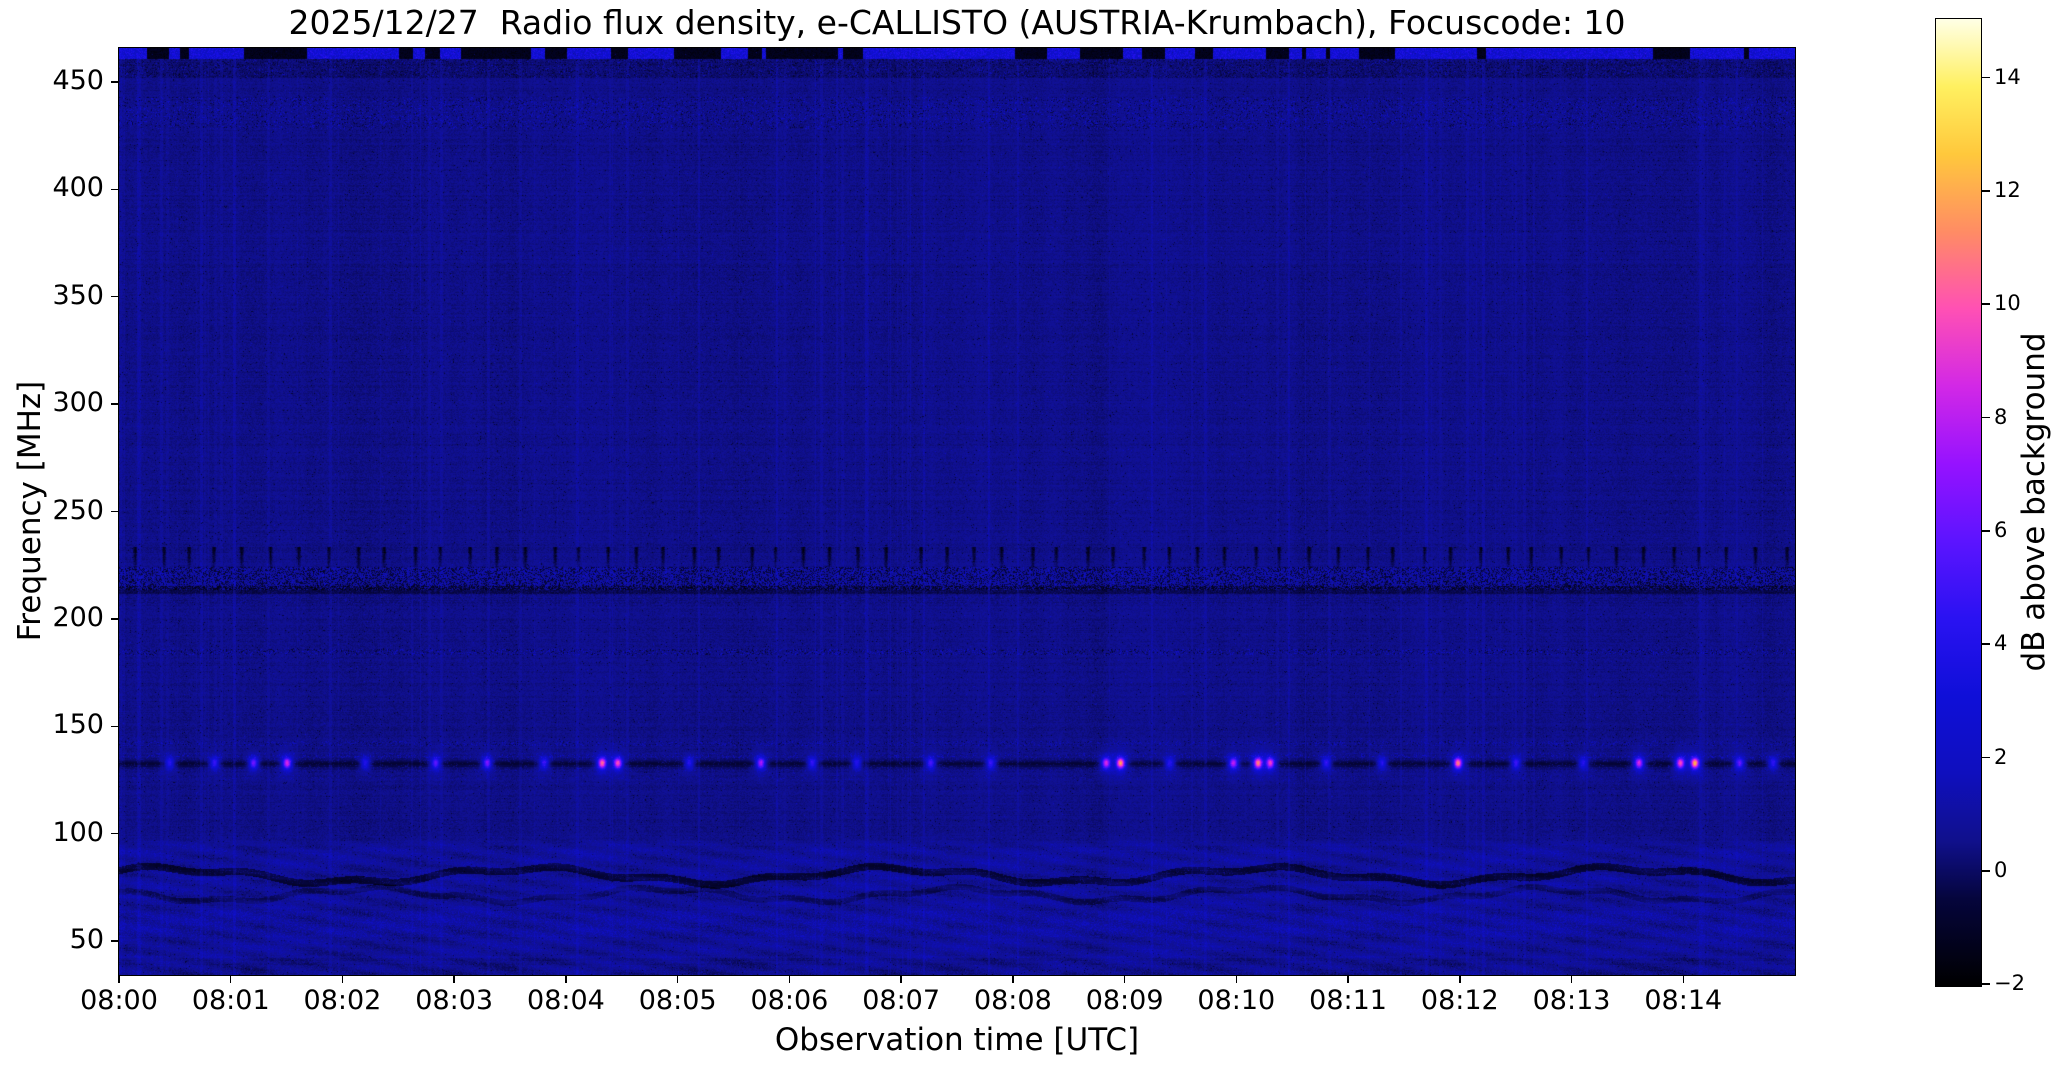  I want to click on x-tick-label: 08:00, so click(119, 1000).